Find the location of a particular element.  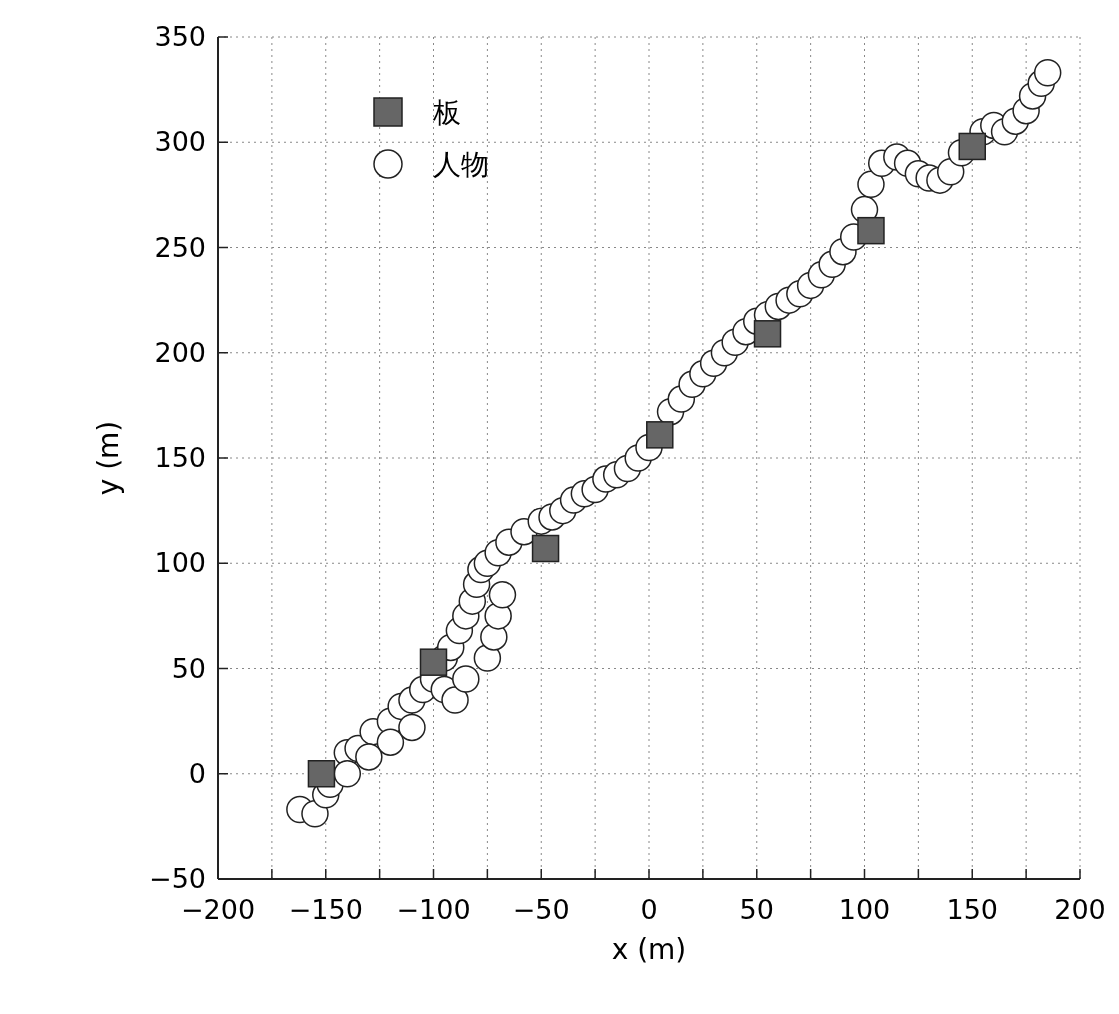

x-tick-label: −100 is located at coordinates (433, 909).